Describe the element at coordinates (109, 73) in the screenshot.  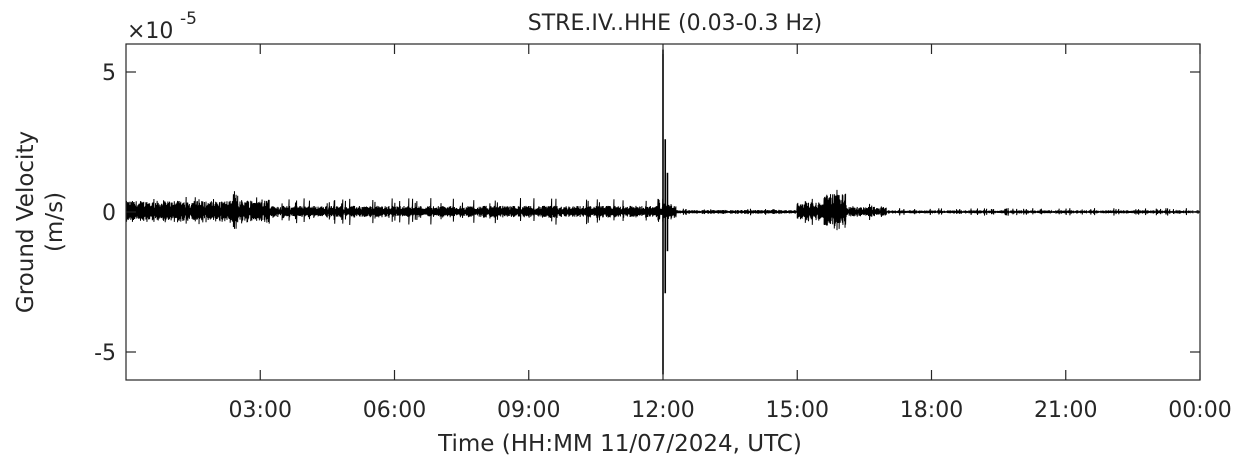
I see `y-tick-label: 5` at that location.